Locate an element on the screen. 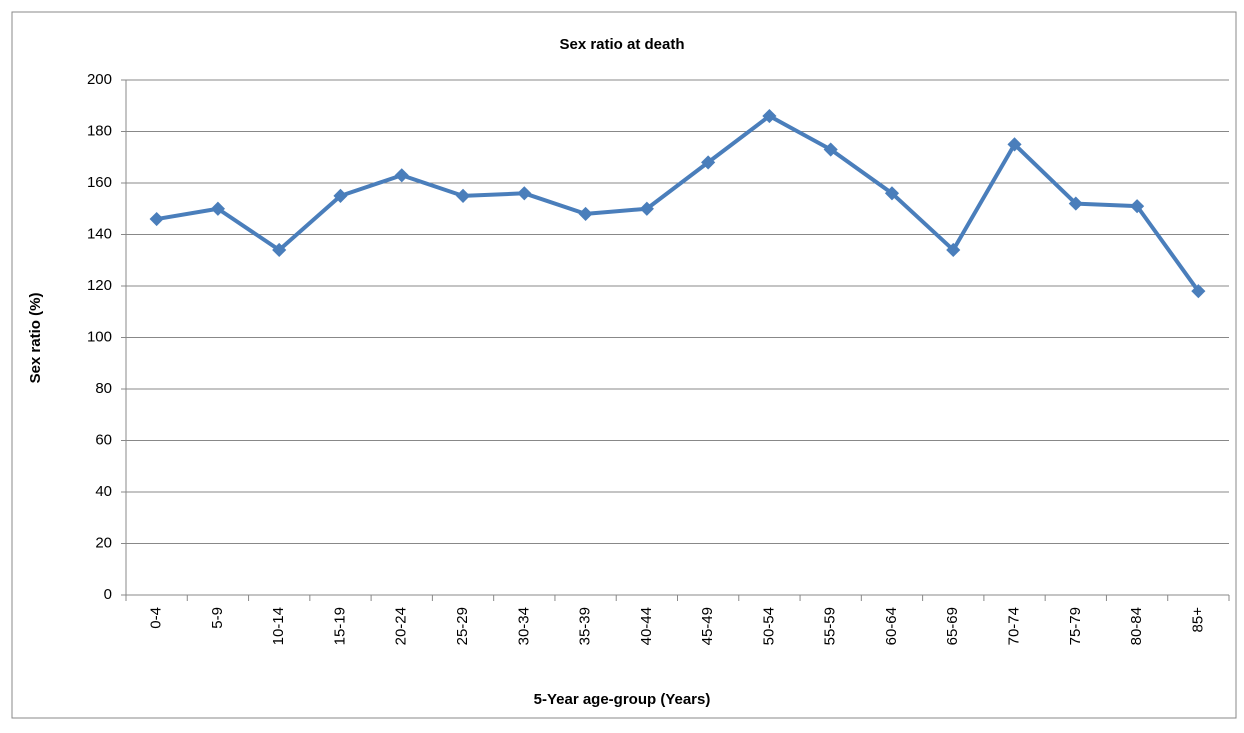 The height and width of the screenshot is (733, 1244). x-tick-label: 85+ is located at coordinates (1197, 620).